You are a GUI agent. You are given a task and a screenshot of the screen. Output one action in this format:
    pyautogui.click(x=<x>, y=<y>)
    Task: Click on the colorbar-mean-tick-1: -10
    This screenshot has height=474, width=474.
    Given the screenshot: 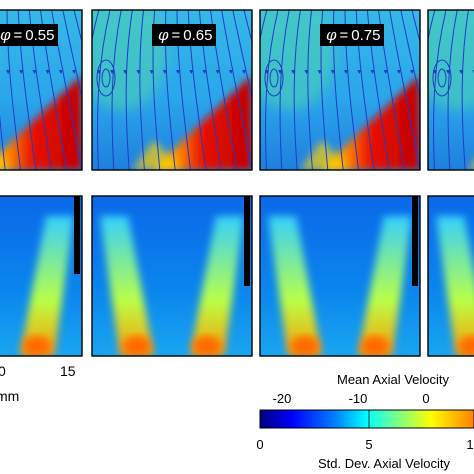 What is the action you would take?
    pyautogui.click(x=358, y=398)
    